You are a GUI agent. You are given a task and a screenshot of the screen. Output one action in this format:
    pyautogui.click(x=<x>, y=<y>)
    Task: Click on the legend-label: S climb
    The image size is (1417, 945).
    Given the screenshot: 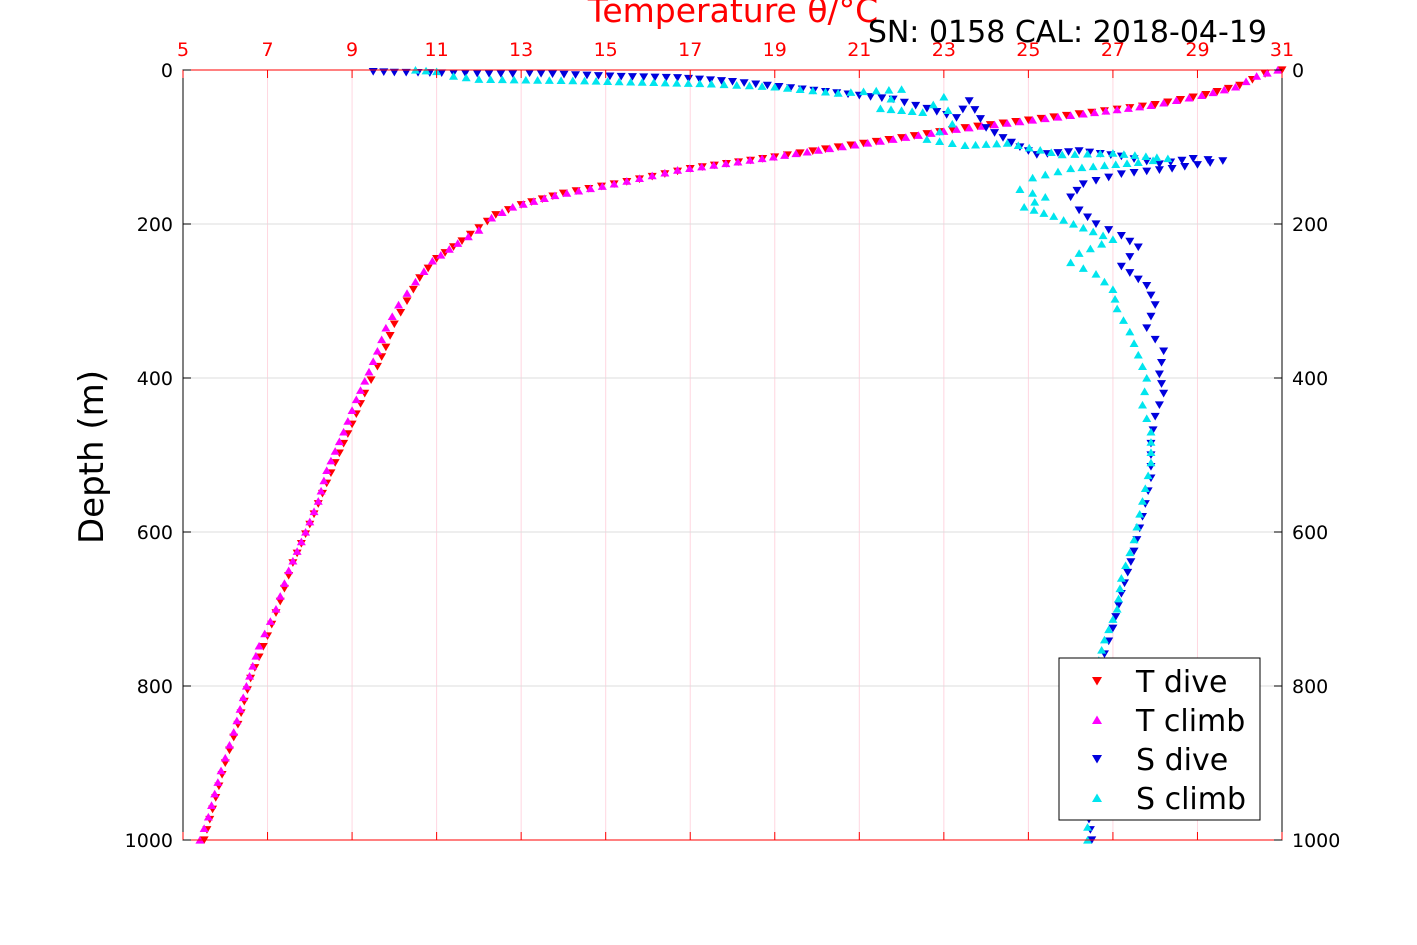 What is the action you would take?
    pyautogui.click(x=1191, y=799)
    